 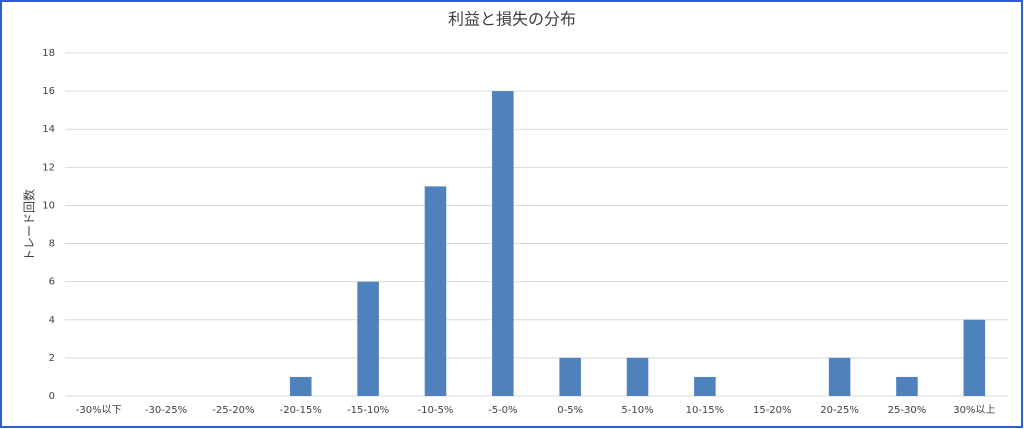 What do you see at coordinates (436, 410) in the screenshot?
I see `x-tick-label: -10-5%` at bounding box center [436, 410].